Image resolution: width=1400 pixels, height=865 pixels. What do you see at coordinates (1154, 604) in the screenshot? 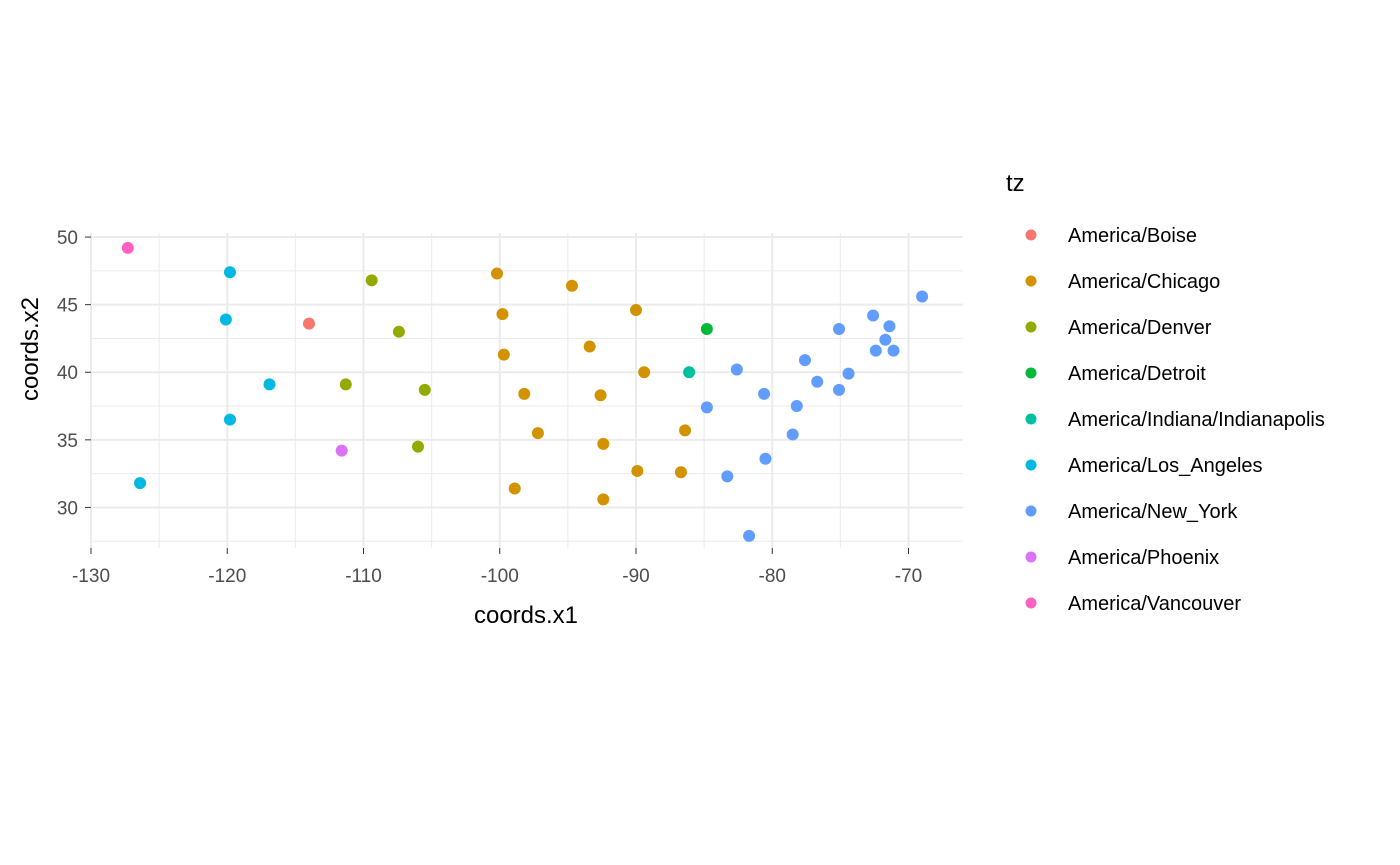
I see `legend-label: America/Vancouver` at bounding box center [1154, 604].